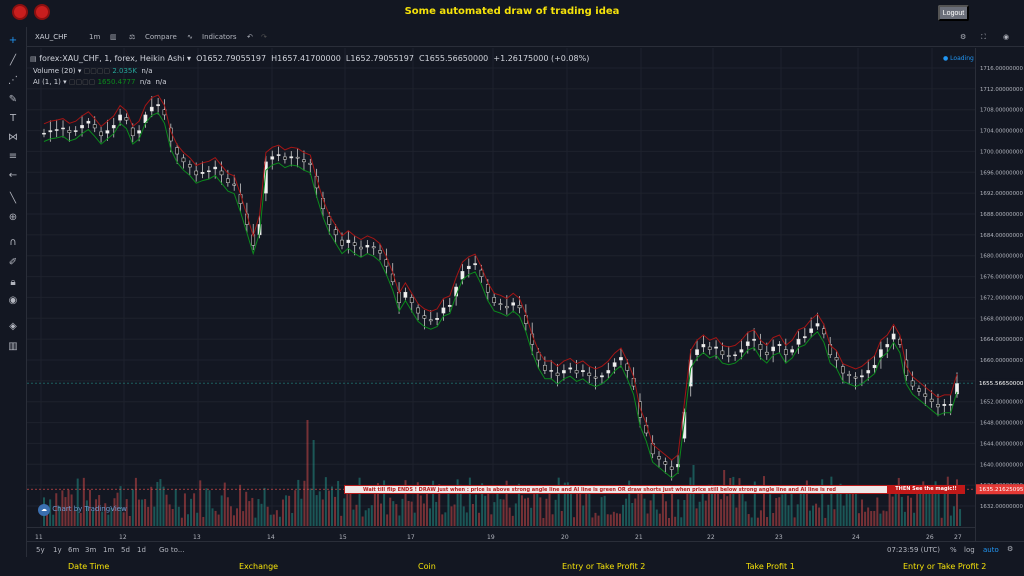  What do you see at coordinates (161, 37) in the screenshot?
I see `compare-button: Compare` at bounding box center [161, 37].